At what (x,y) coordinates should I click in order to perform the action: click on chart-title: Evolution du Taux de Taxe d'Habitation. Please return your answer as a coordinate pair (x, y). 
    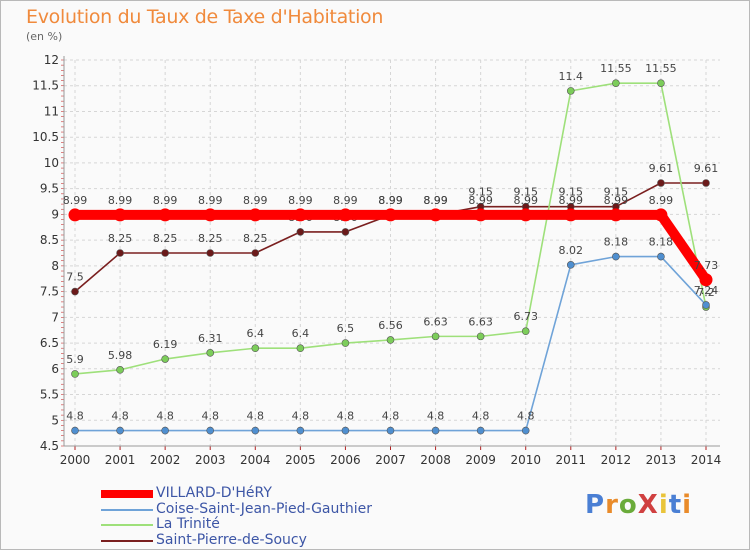
    Looking at the image, I should click on (205, 17).